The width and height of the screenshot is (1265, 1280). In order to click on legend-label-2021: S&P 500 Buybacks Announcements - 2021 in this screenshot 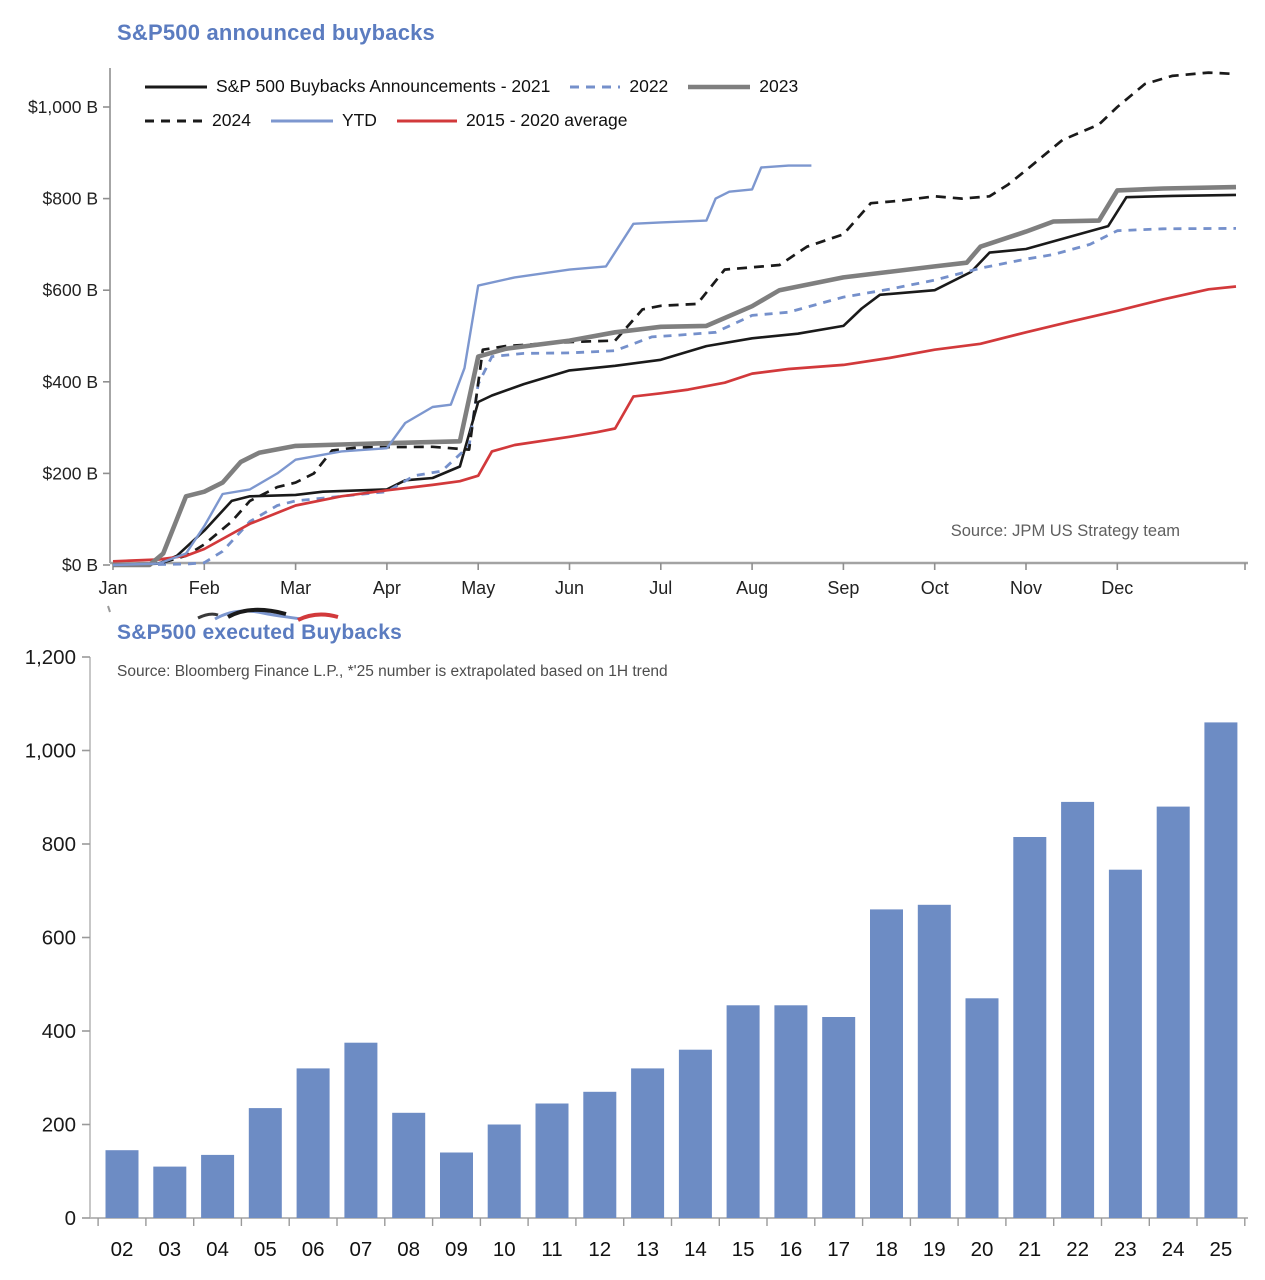, I will do `click(383, 86)`.